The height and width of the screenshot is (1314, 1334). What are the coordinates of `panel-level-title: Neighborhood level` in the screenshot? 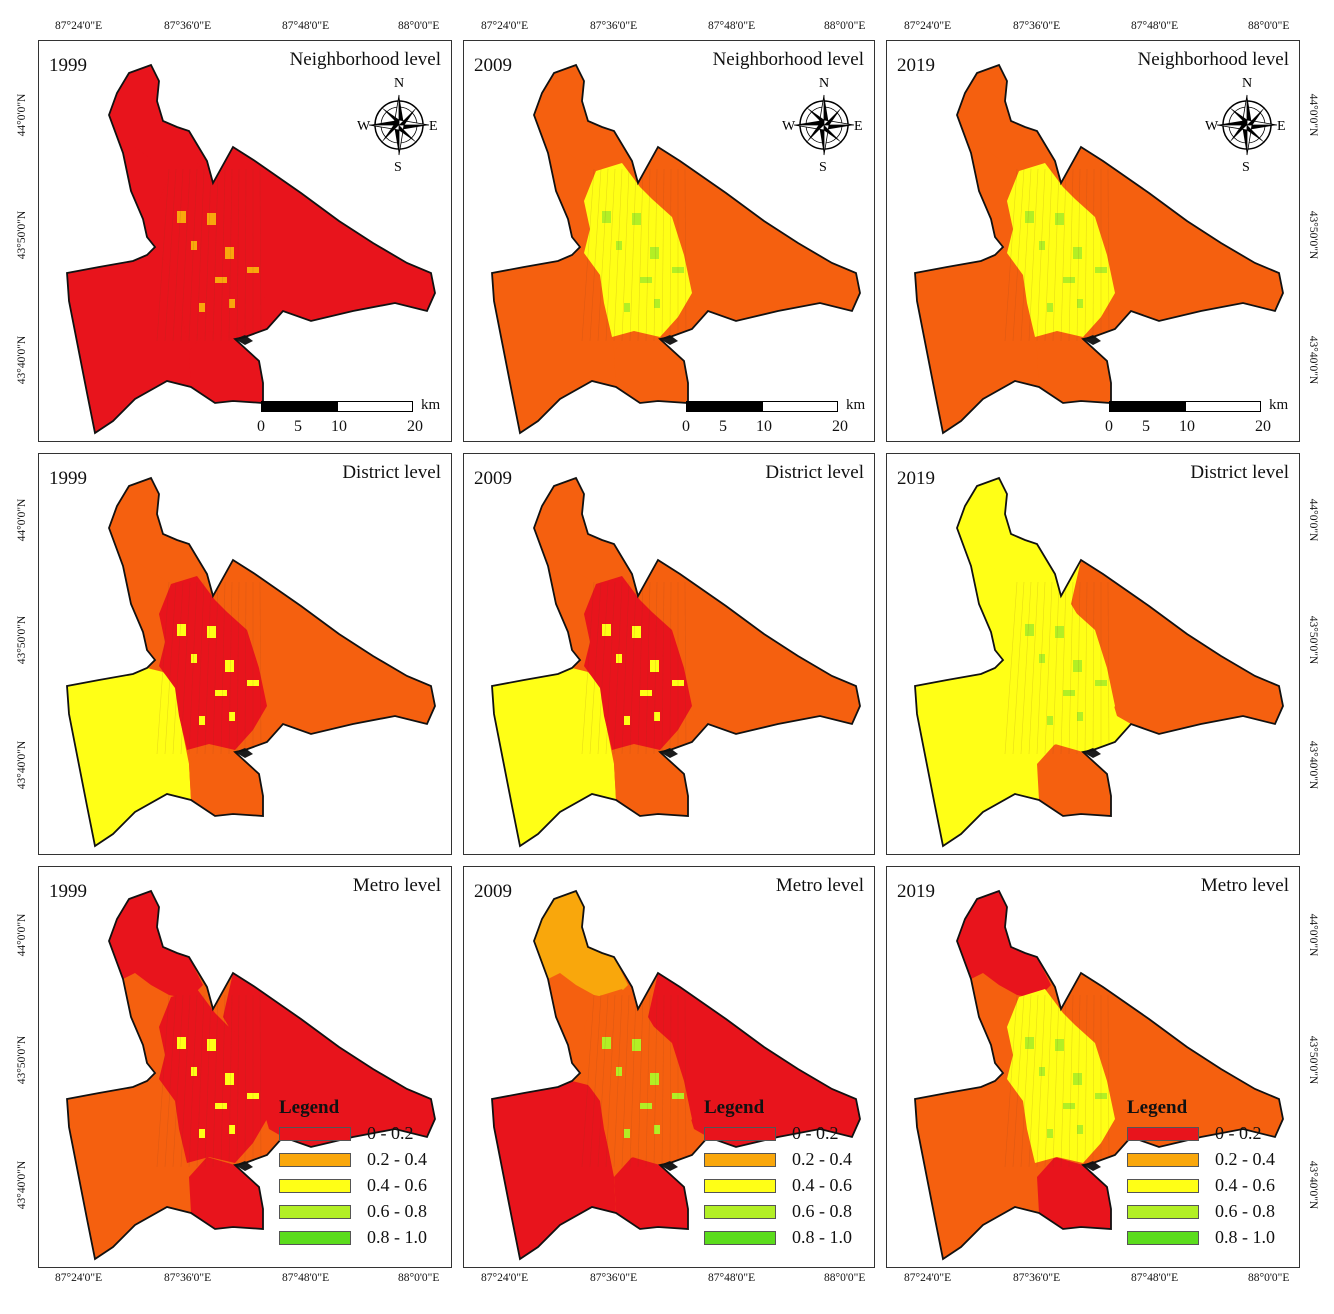 It's located at (365, 59).